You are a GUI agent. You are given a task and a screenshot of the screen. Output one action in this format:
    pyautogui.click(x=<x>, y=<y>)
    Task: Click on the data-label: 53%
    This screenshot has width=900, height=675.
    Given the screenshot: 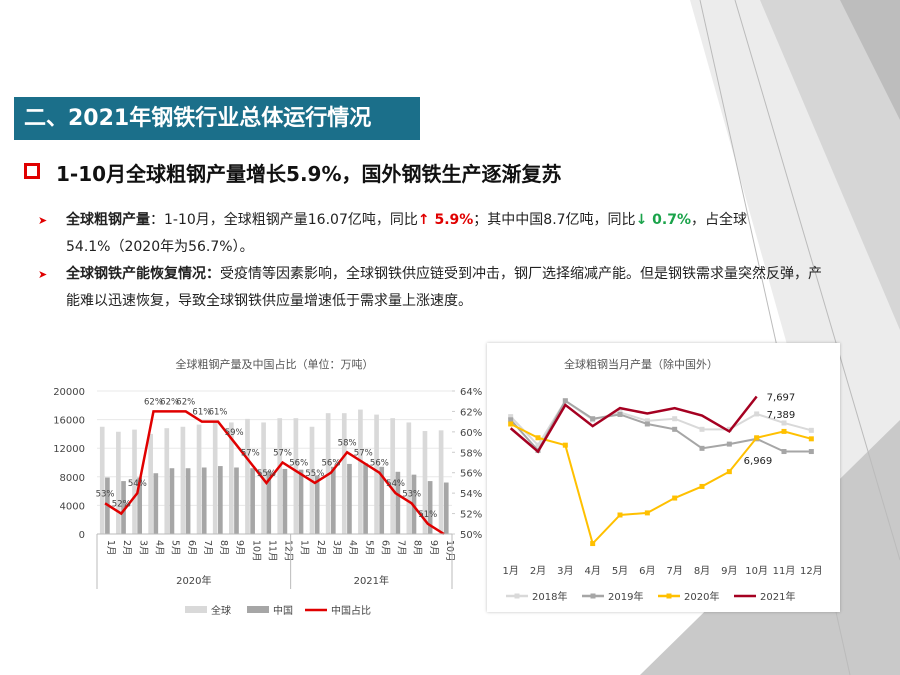 What is the action you would take?
    pyautogui.click(x=105, y=494)
    